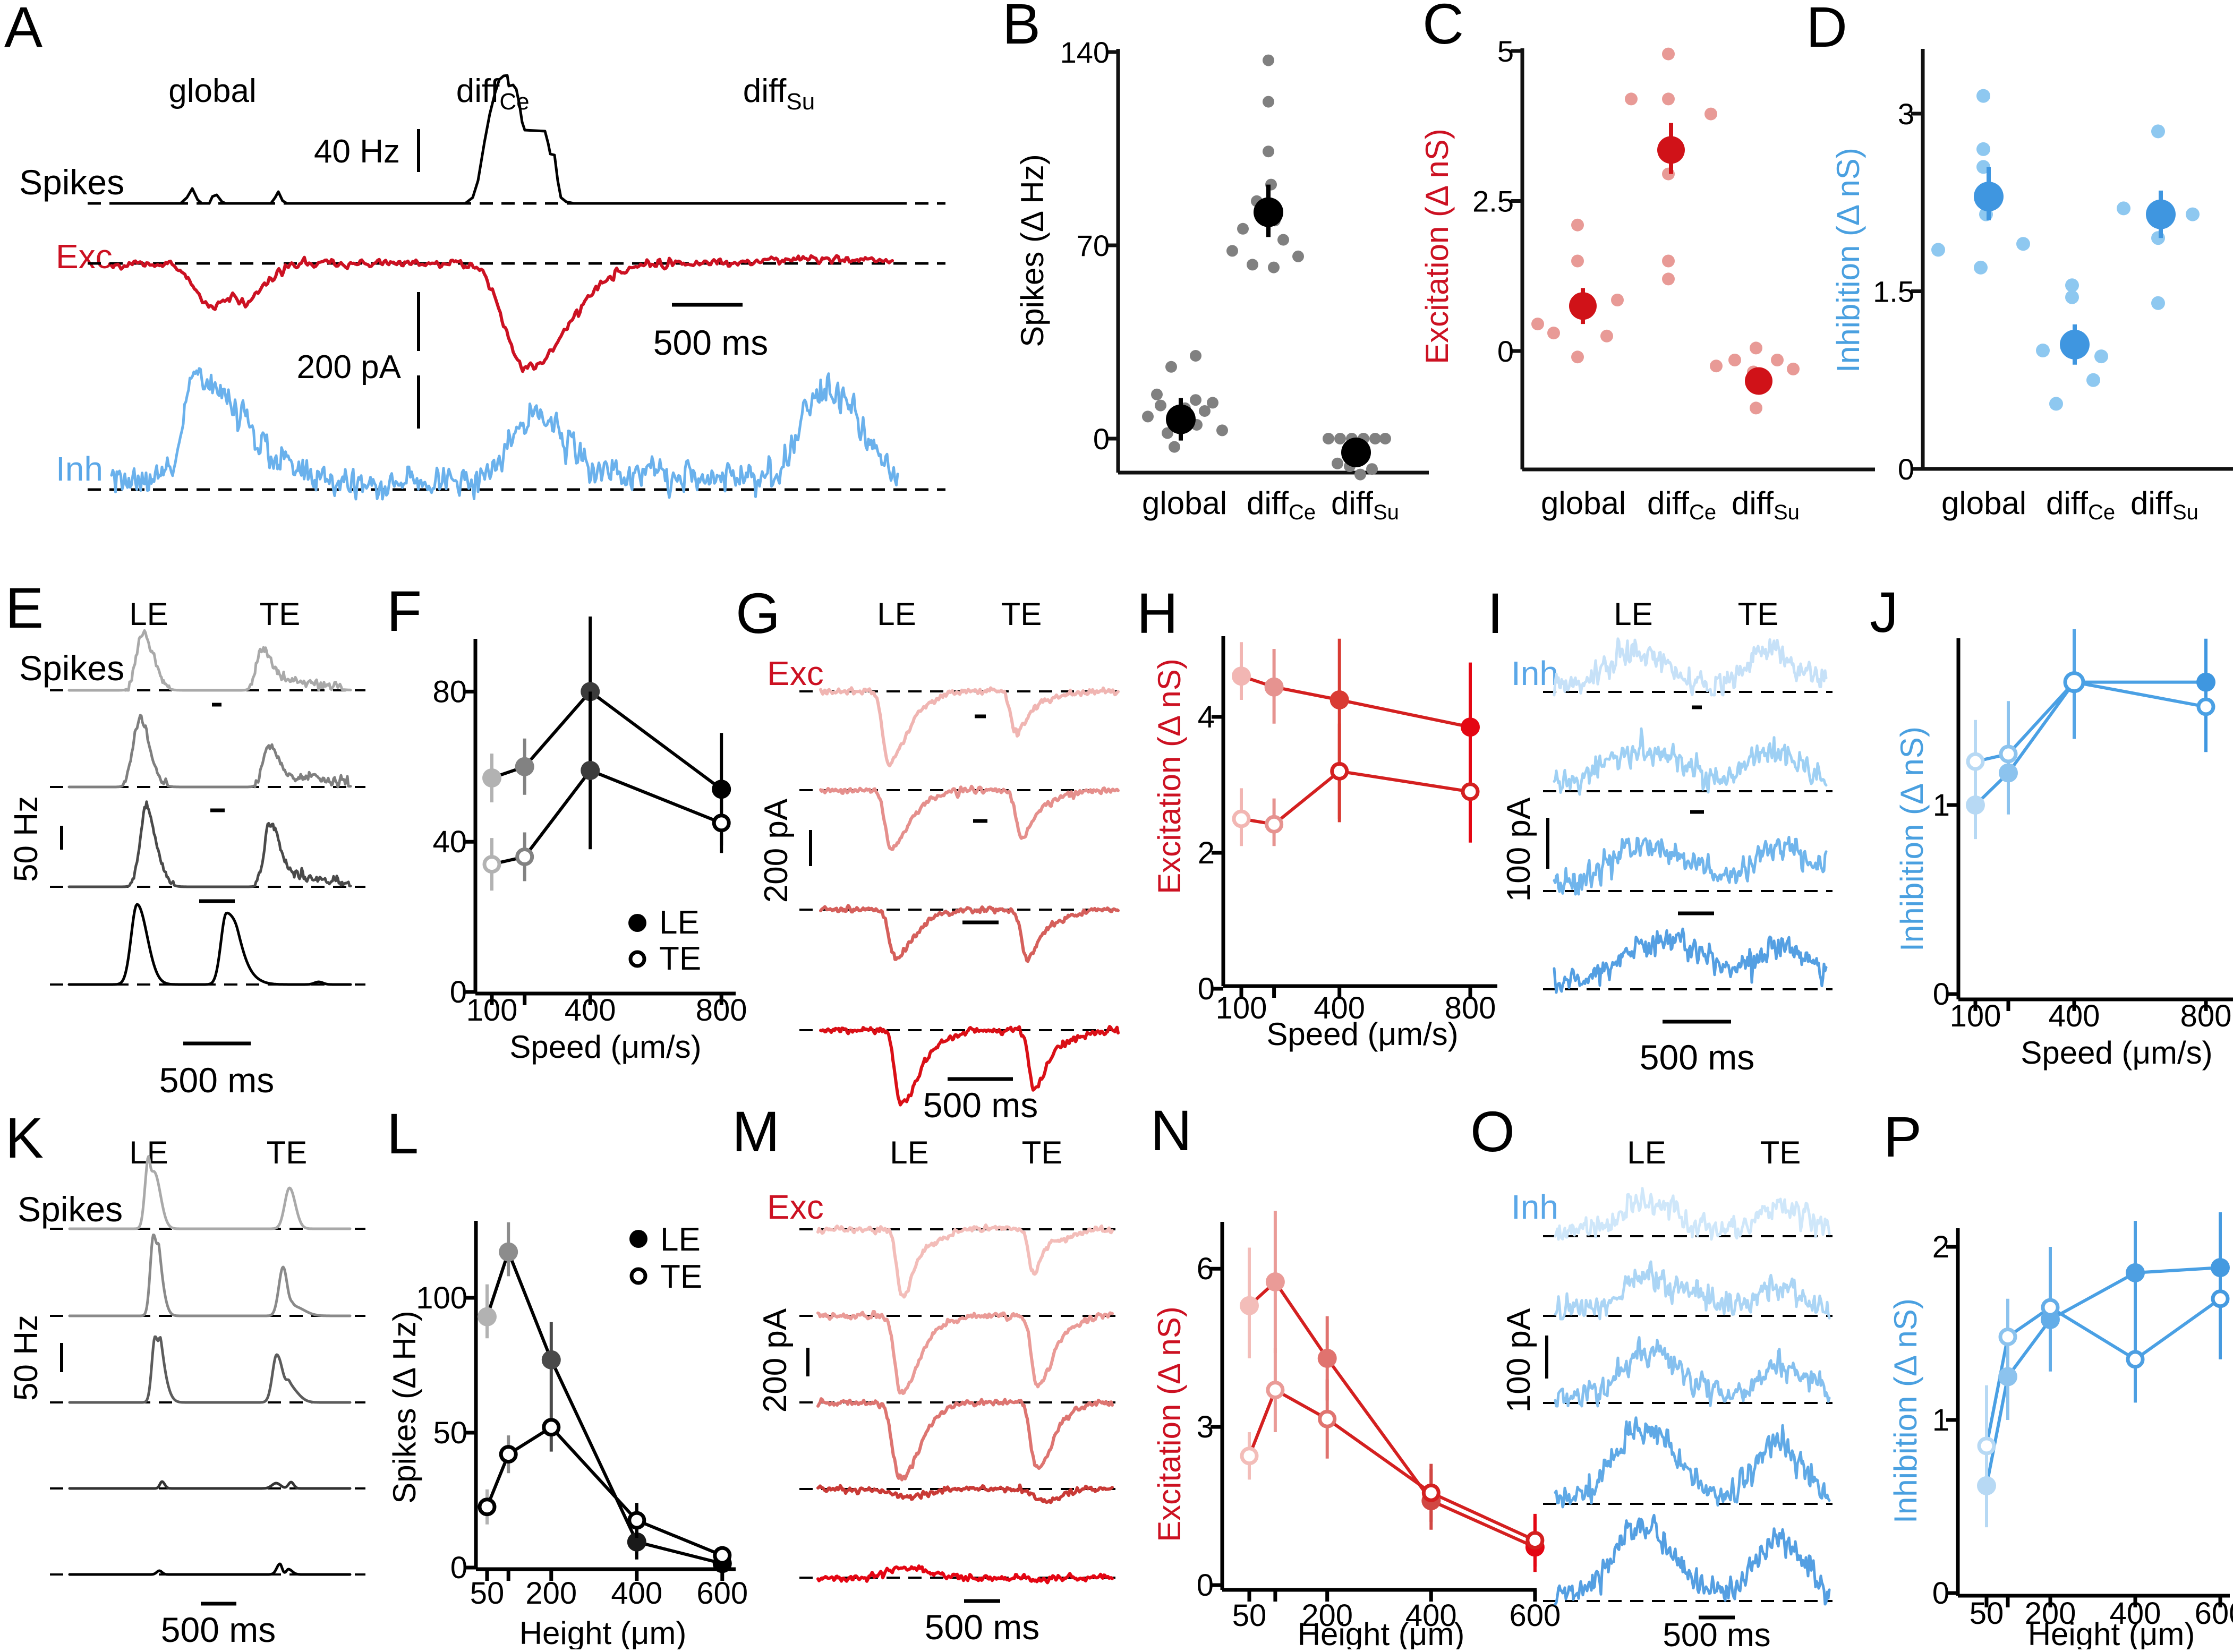  What do you see at coordinates (1157, 613) in the screenshot?
I see `svg-text: H` at bounding box center [1157, 613].